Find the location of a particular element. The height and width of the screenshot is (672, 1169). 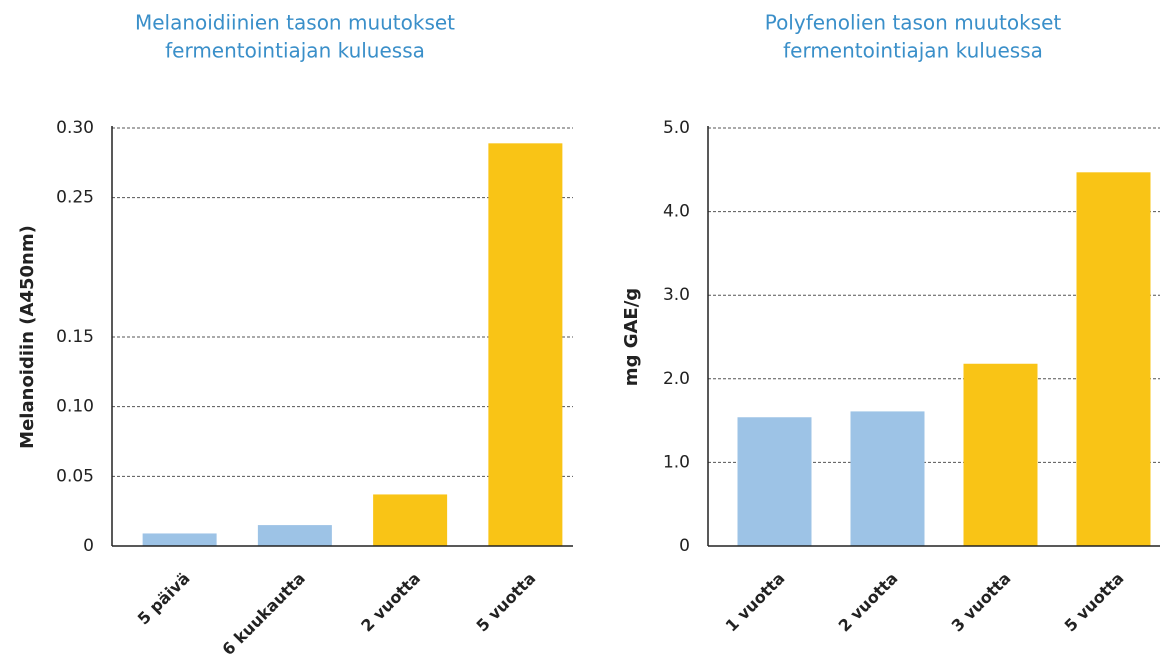

y-axis-label: mg GAE/g is located at coordinates (631, 337).